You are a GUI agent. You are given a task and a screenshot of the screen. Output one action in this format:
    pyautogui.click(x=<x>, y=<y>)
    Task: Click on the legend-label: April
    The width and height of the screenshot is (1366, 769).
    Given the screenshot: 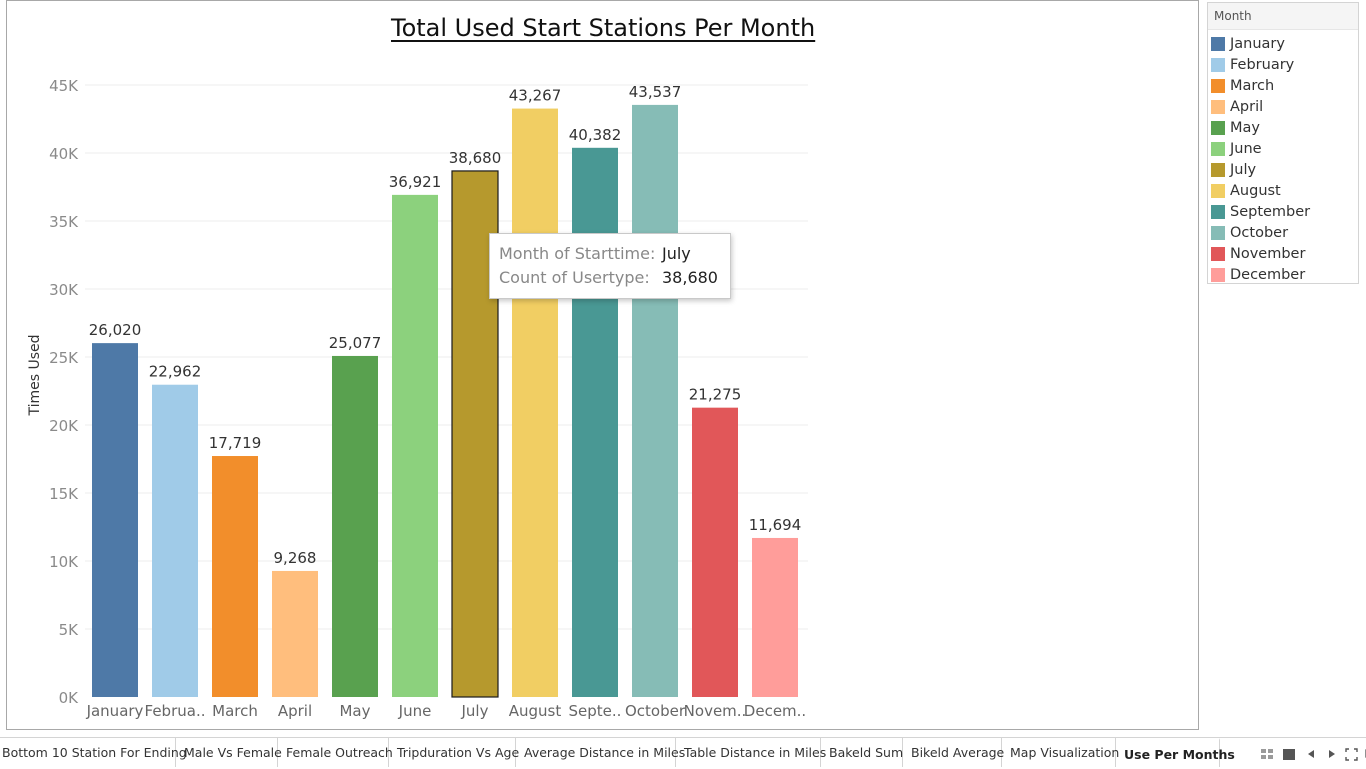 What is the action you would take?
    pyautogui.click(x=1246, y=107)
    